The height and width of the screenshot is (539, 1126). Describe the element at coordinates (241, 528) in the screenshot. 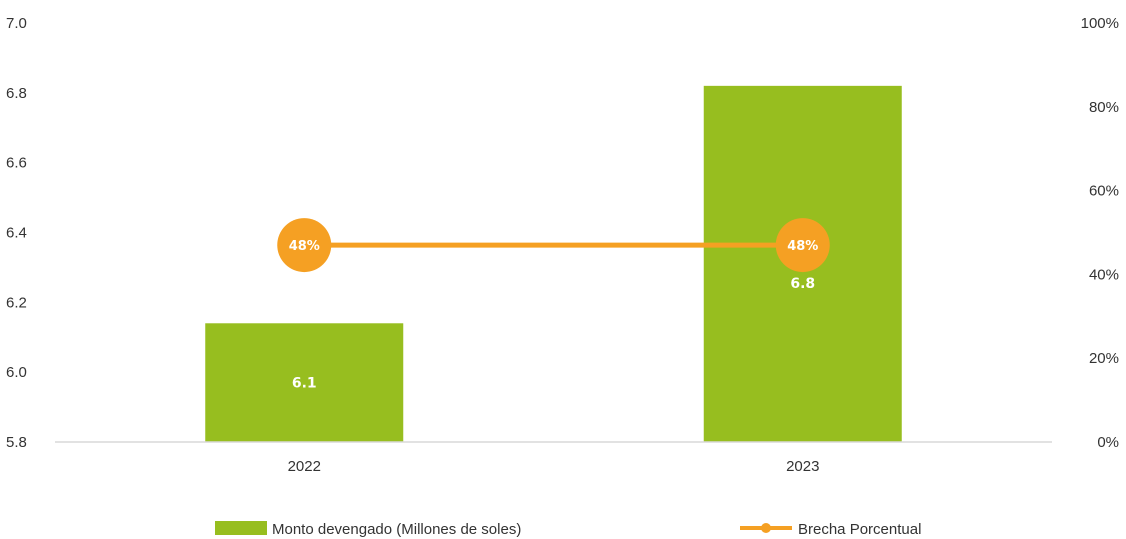

I see `legend-bar-swatch` at that location.